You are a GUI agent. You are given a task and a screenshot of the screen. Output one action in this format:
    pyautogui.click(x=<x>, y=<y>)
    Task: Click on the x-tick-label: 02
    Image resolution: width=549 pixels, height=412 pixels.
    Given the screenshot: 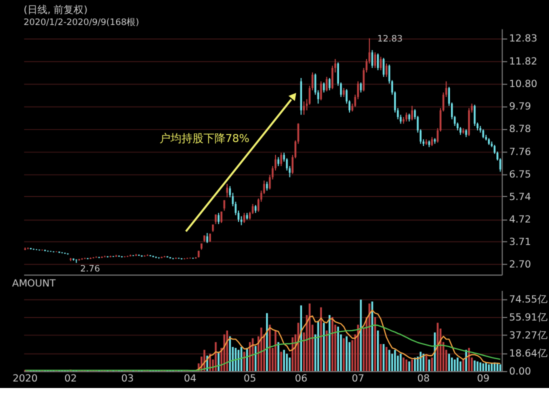 What is the action you would take?
    pyautogui.click(x=70, y=378)
    